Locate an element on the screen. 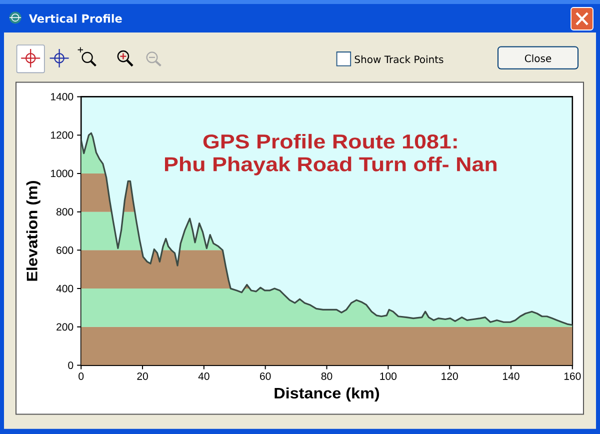 Image resolution: width=600 pixels, height=434 pixels. x-tick-label: 140 is located at coordinates (511, 376).